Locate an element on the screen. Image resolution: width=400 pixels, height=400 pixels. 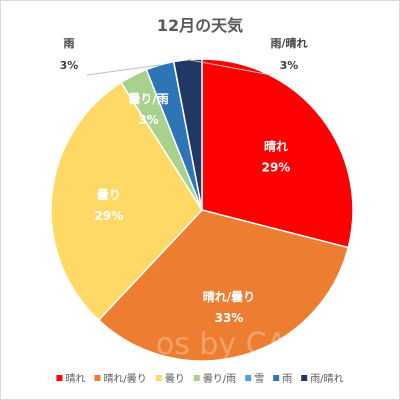
legend-swatch-晴れ-曇り is located at coordinates (97, 378).